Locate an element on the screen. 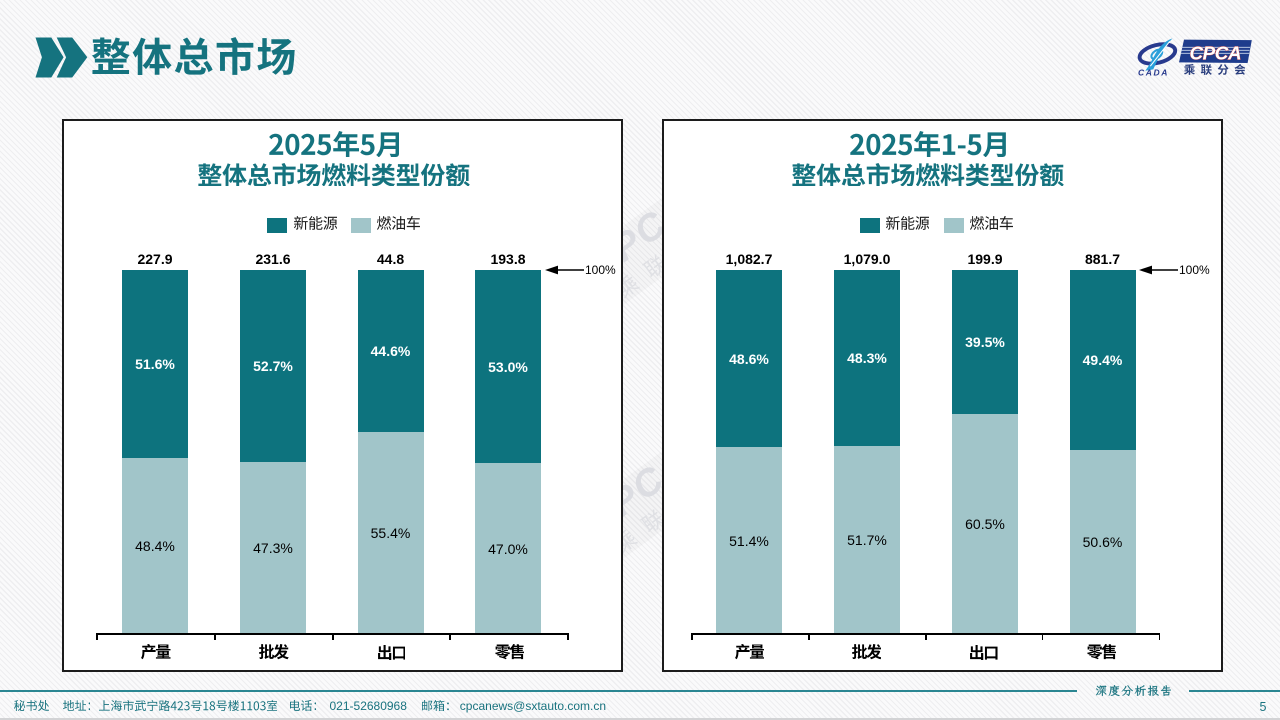 This screenshot has width=1280, height=720. svg-text: CPCA is located at coordinates (1216, 53).